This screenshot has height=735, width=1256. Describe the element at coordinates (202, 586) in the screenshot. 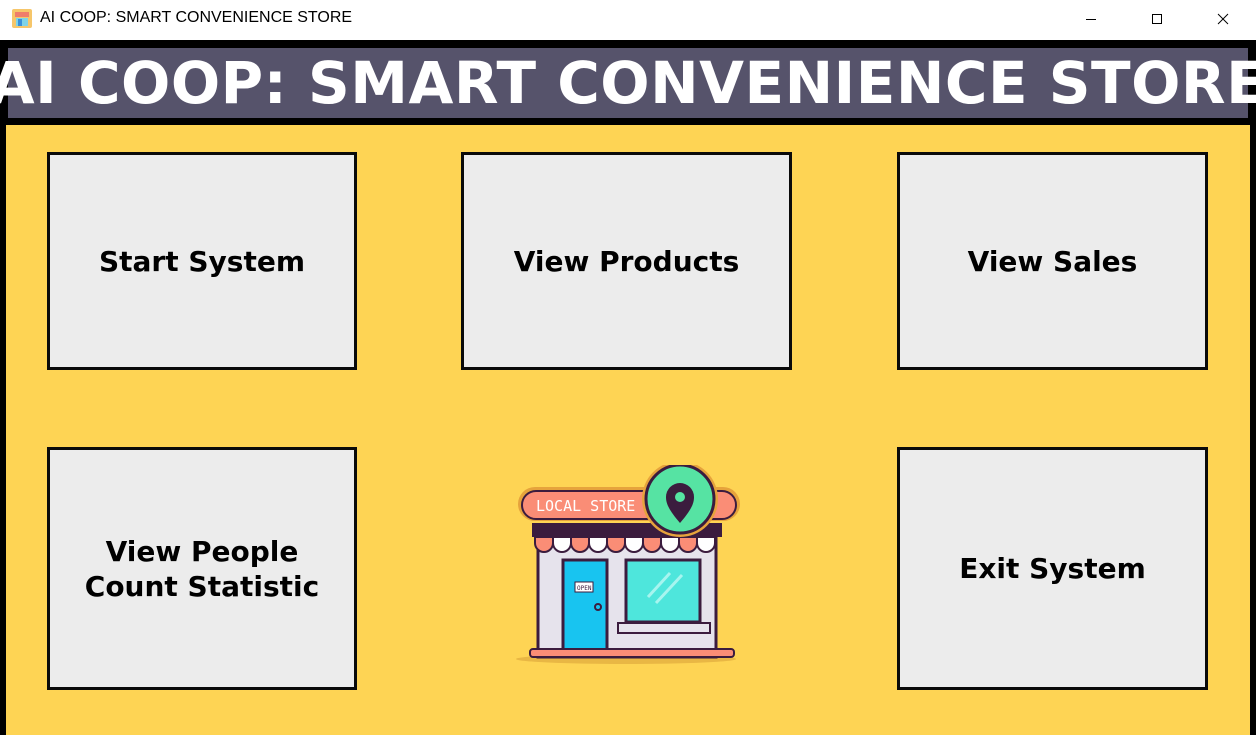

I see `view-people-label-line2: Count Statistic` at that location.